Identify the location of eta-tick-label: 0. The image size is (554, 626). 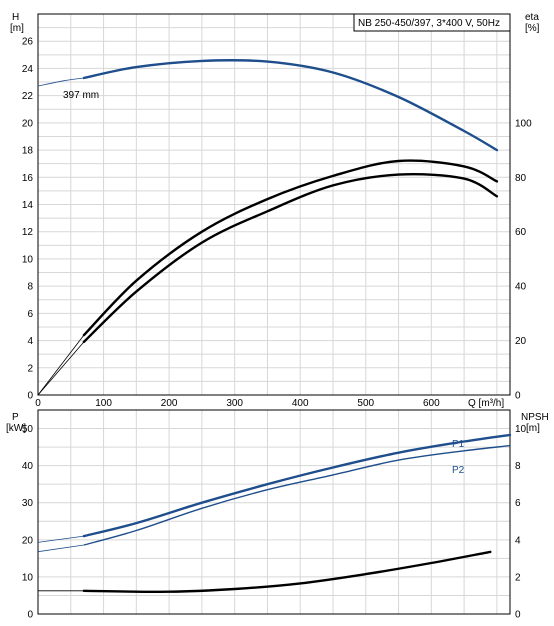
(518, 396).